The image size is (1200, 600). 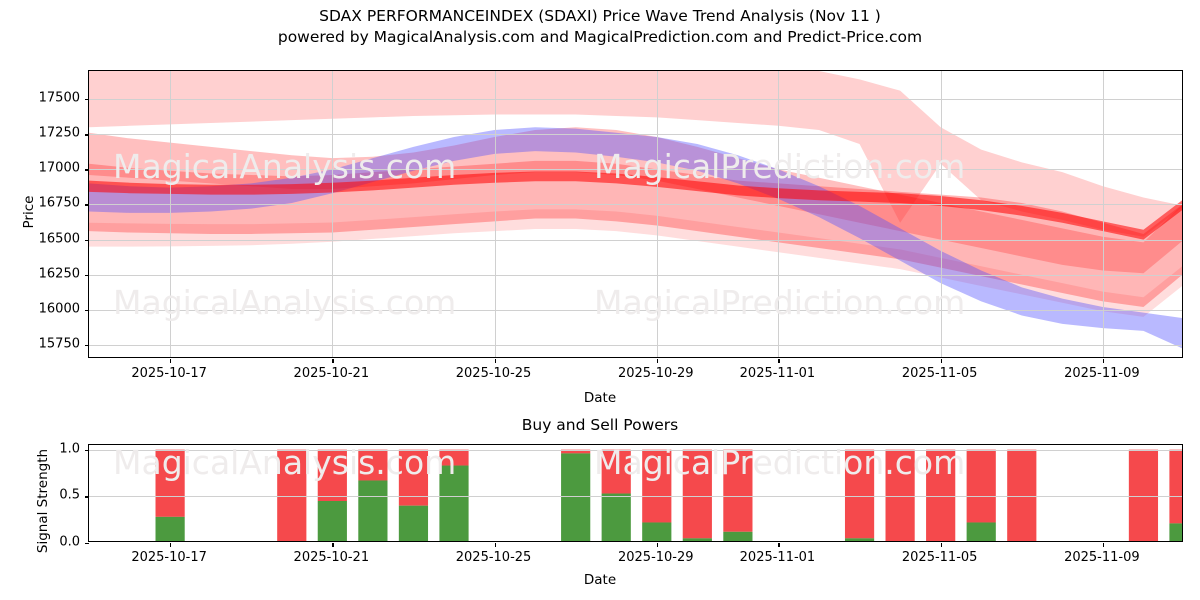 I want to click on price-y-tick-label: 15750, so click(x=59, y=344).